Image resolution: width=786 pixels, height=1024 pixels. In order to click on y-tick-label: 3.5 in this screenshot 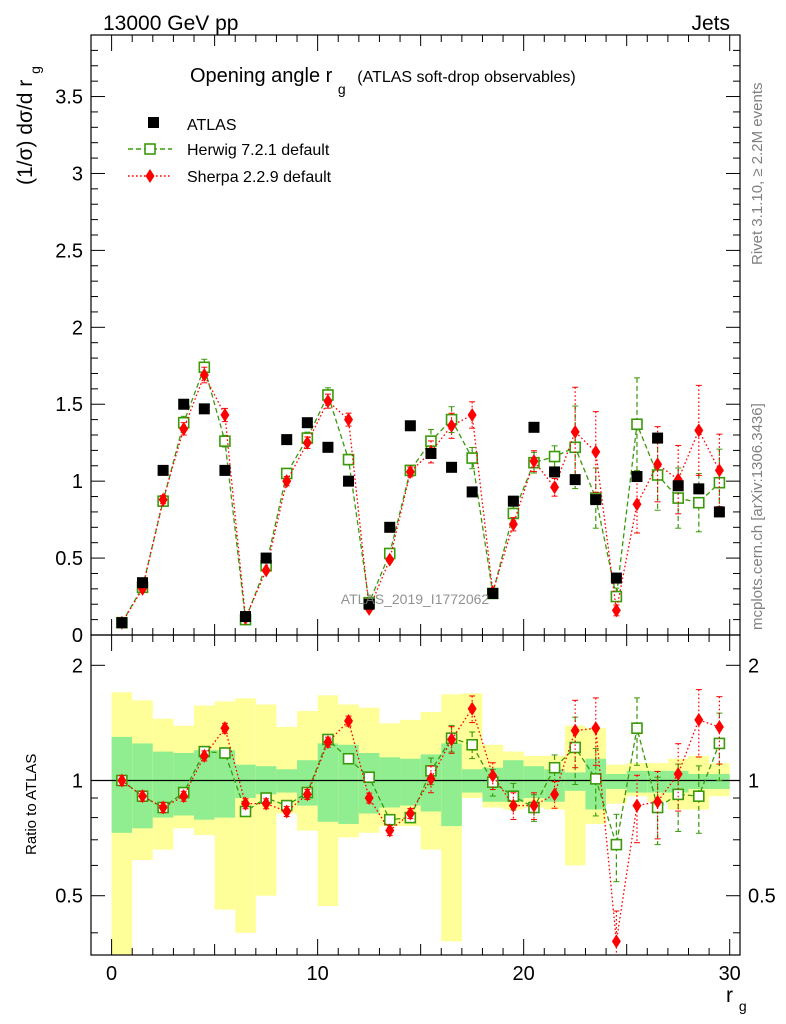, I will do `click(69, 98)`.